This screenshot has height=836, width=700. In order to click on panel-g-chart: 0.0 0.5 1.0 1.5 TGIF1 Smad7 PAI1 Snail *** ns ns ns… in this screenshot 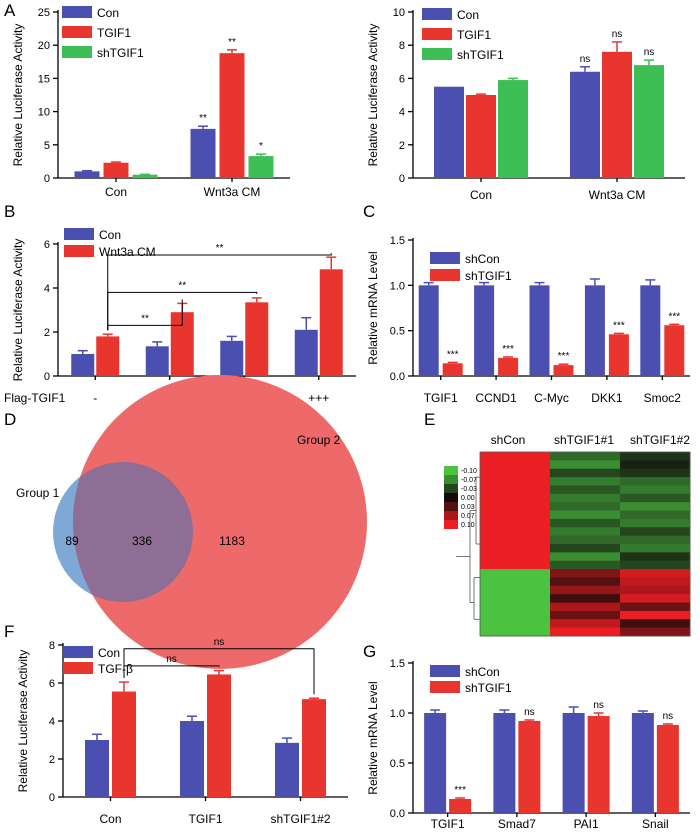, I will do `click(528, 744)`.